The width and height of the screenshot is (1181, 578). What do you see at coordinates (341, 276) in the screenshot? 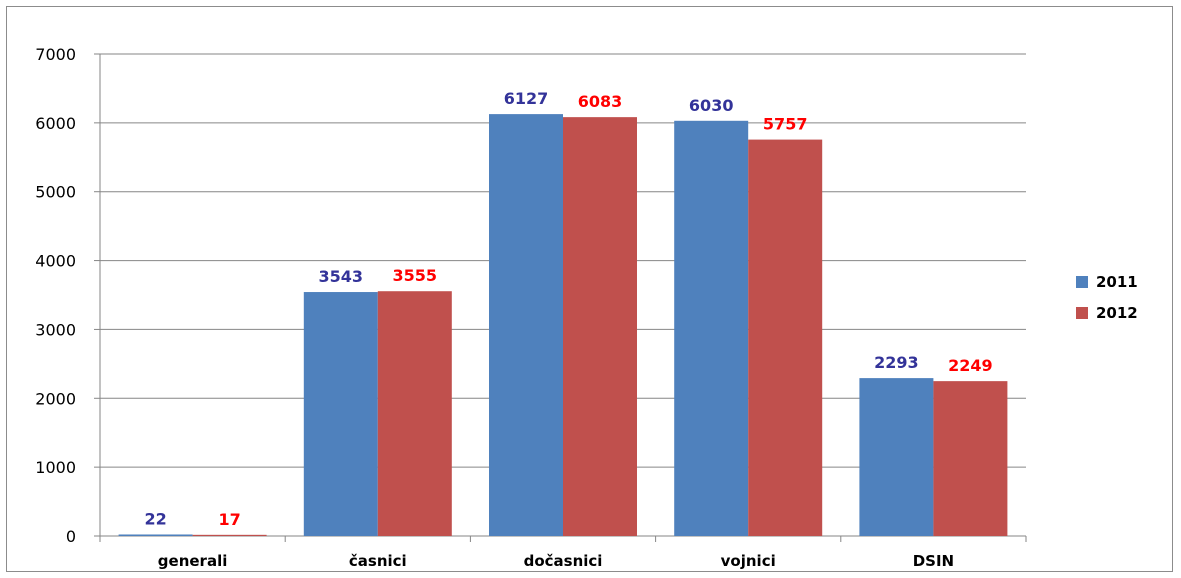
I see `data-label-2011-1: 3543` at bounding box center [341, 276].